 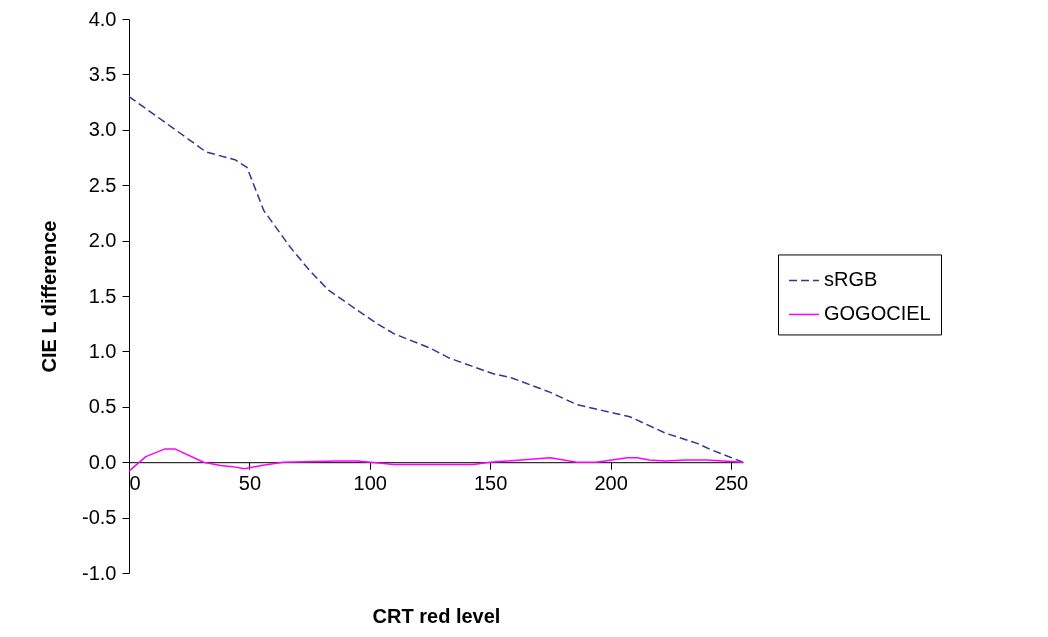 What do you see at coordinates (102, 18) in the screenshot?
I see `y-tick-label: 4.0` at bounding box center [102, 18].